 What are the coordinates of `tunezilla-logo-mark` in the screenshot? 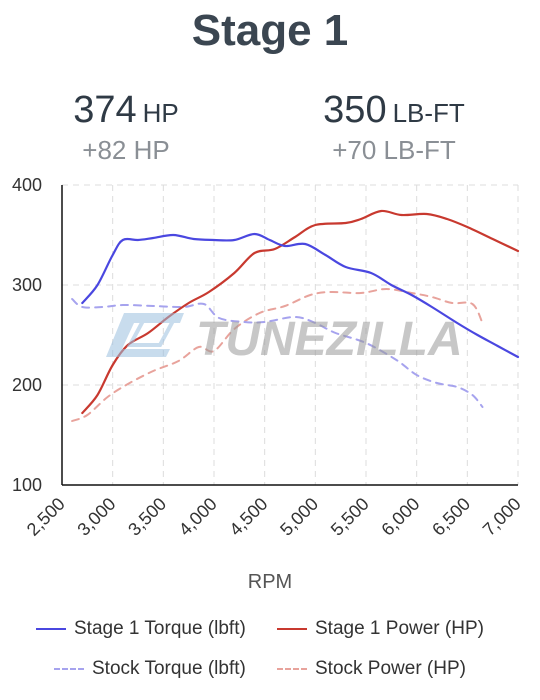 It's located at (145, 335).